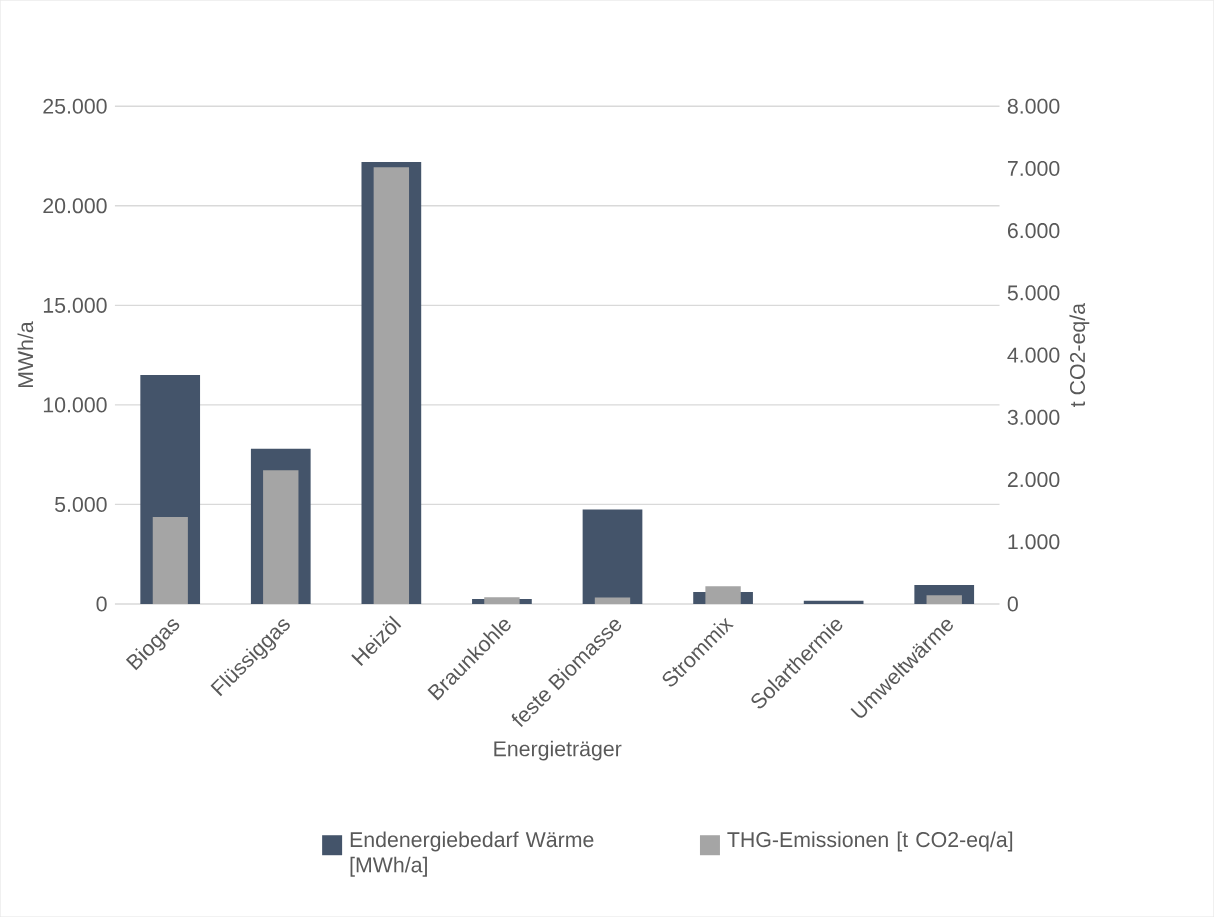 The height and width of the screenshot is (917, 1214). I want to click on y2-tick-label: 7.000, so click(1033, 168).